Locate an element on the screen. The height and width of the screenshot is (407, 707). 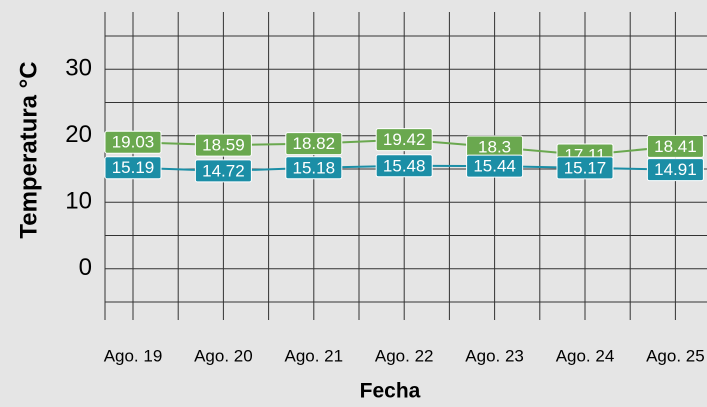
value-label: 18.82 is located at coordinates (314, 143).